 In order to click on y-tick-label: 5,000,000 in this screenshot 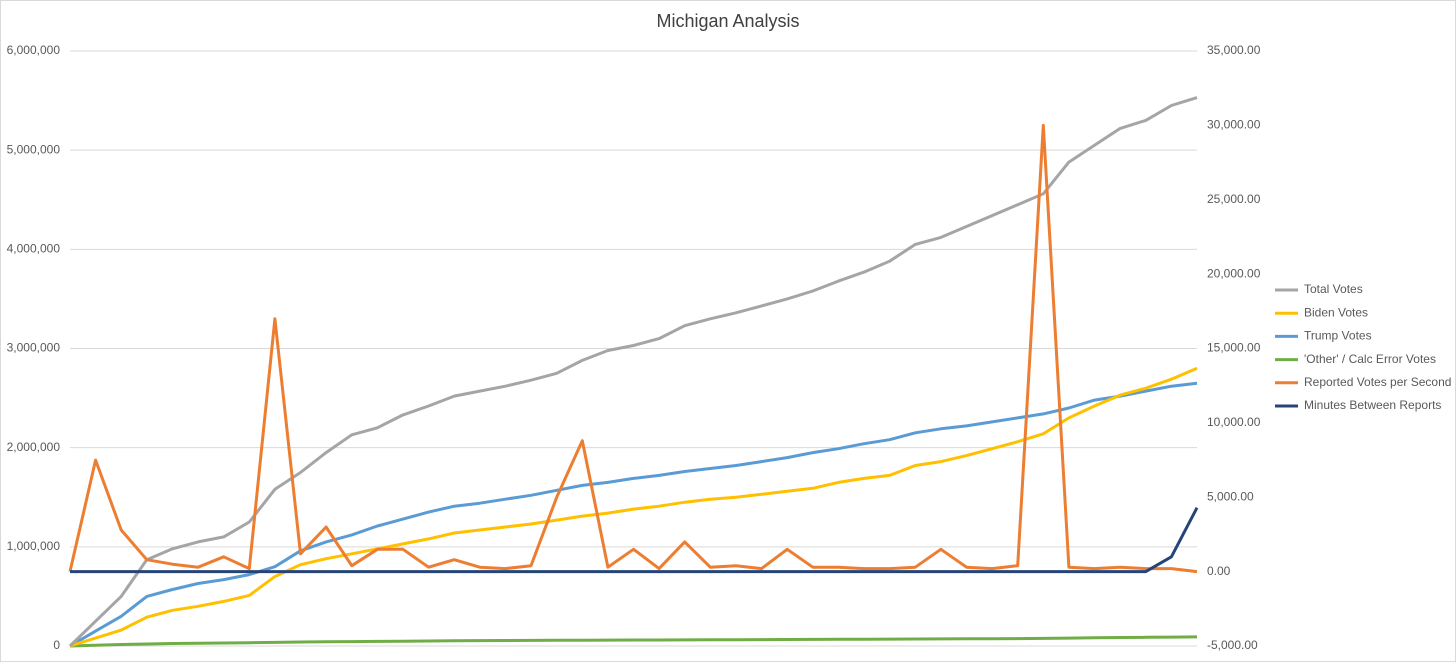, I will do `click(34, 149)`.